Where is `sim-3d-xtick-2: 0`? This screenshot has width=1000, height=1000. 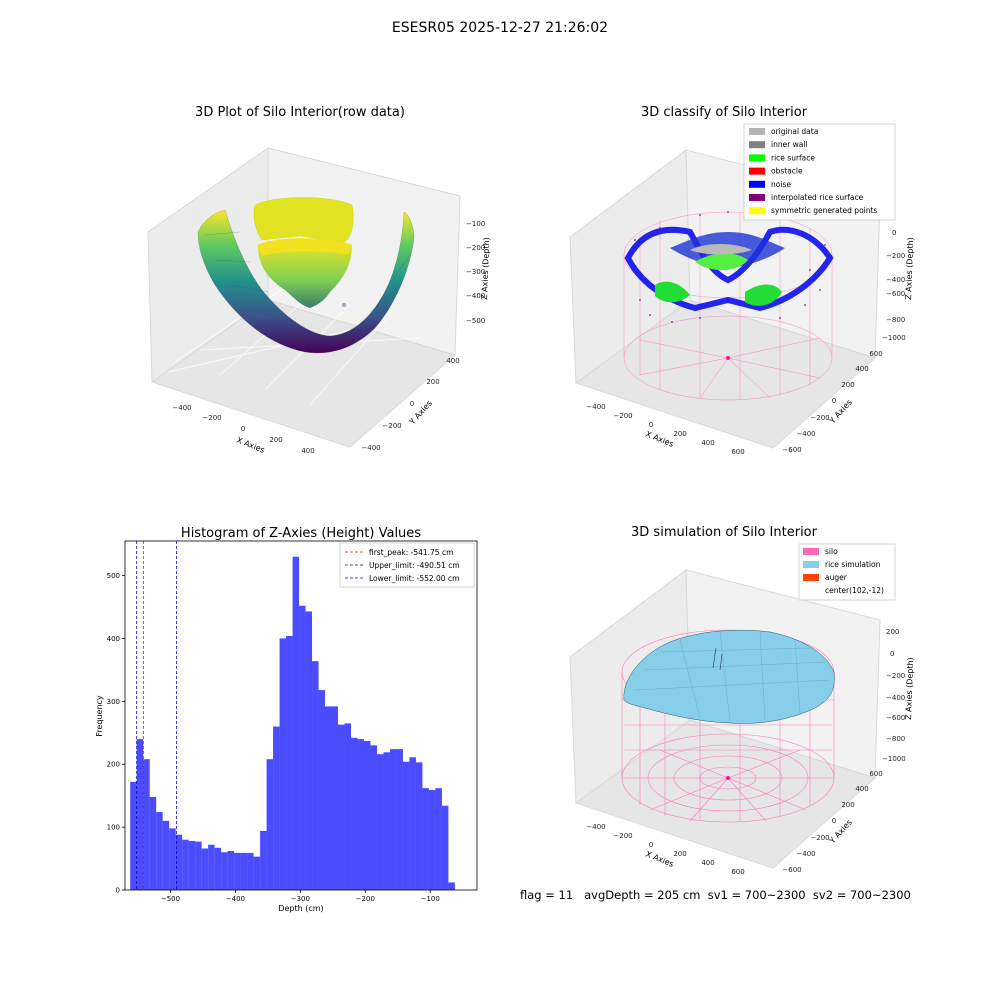
sim-3d-xtick-2: 0 is located at coordinates (651, 845).